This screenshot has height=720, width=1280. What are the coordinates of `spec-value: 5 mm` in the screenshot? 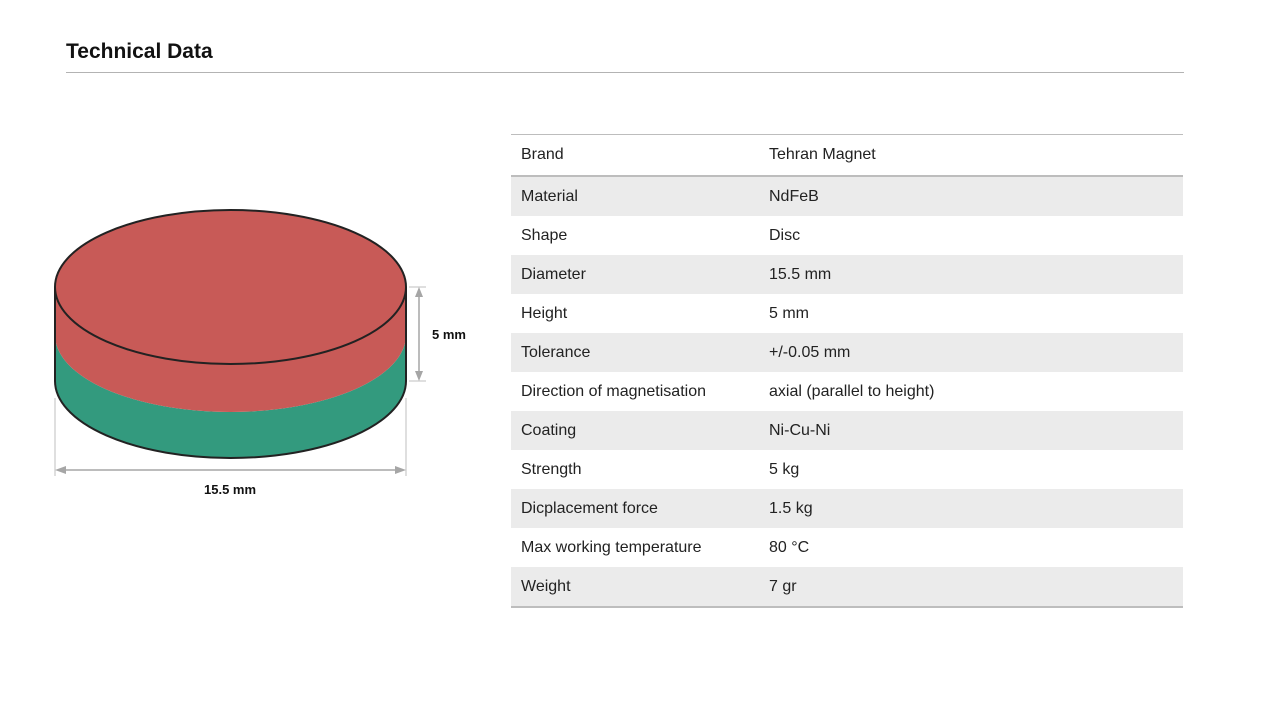 It's located at (789, 313).